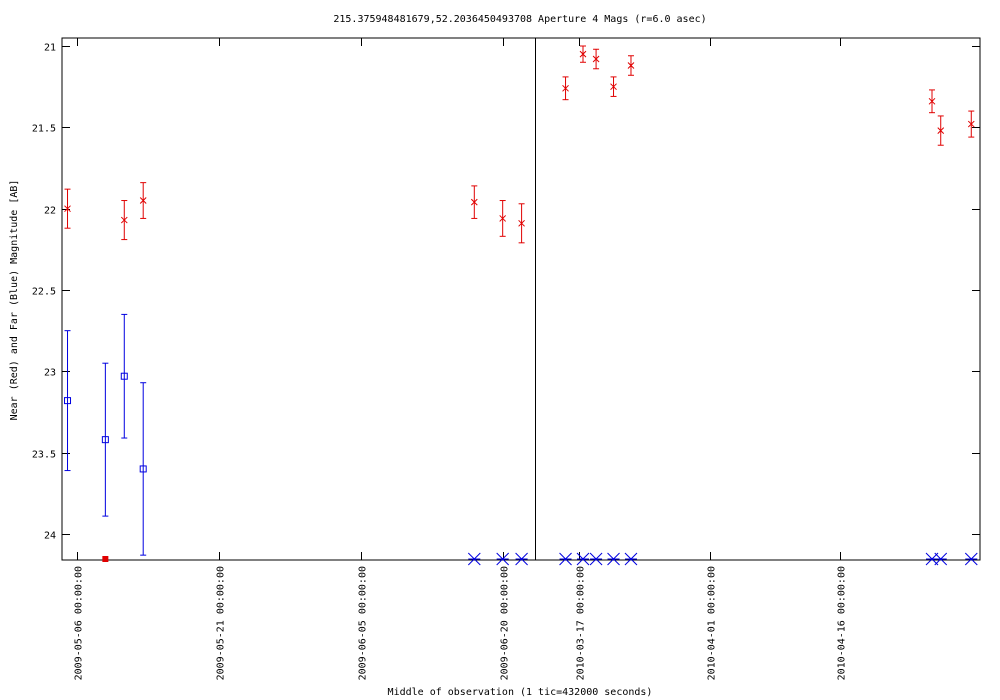 This screenshot has width=1000, height=700. Describe the element at coordinates (50, 536) in the screenshot. I see `y-tick-label: 24` at that location.